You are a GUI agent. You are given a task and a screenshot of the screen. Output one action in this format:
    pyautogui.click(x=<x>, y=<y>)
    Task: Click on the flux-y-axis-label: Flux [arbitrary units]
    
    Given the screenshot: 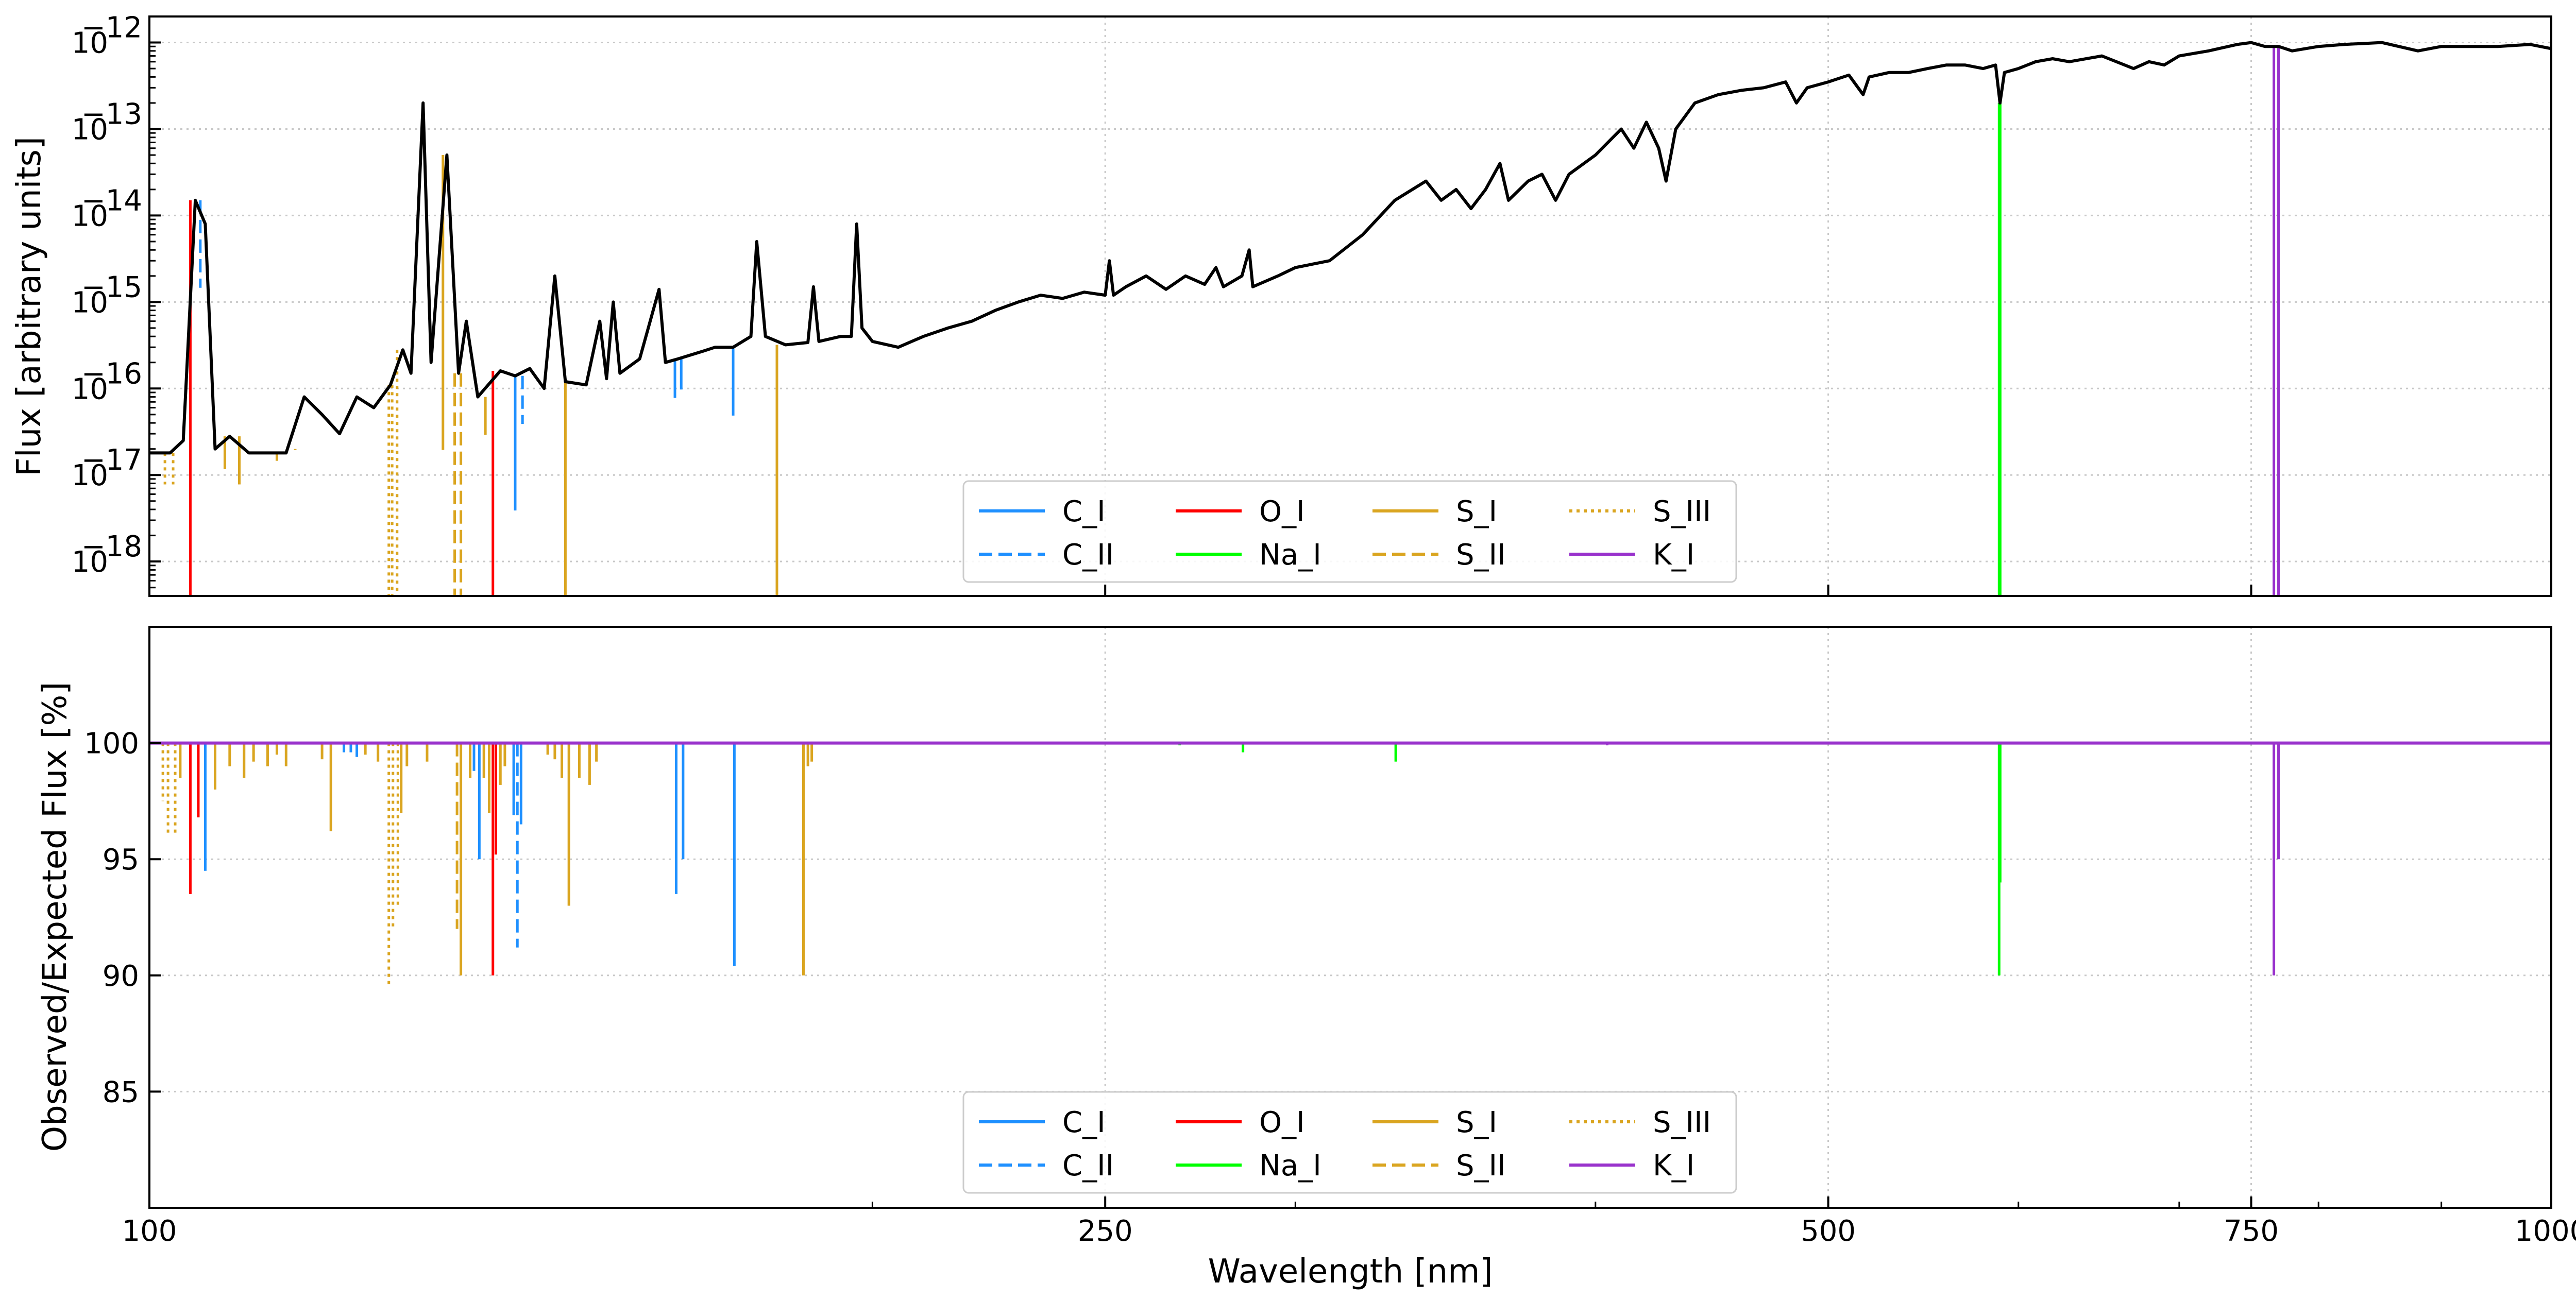 What is the action you would take?
    pyautogui.click(x=29, y=306)
    